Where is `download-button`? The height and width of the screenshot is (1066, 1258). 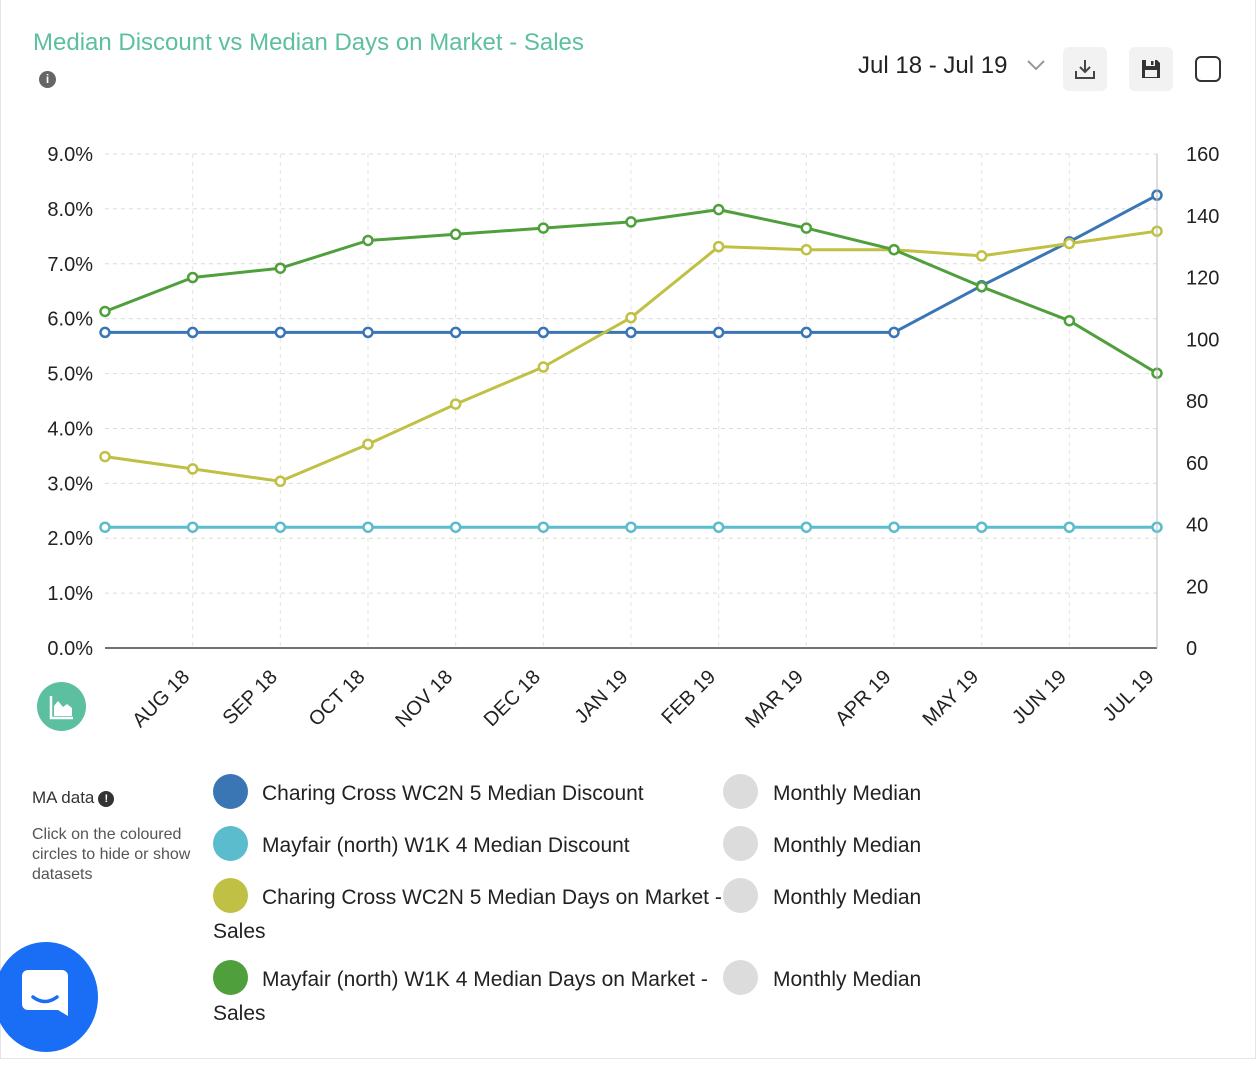
download-button is located at coordinates (1085, 69).